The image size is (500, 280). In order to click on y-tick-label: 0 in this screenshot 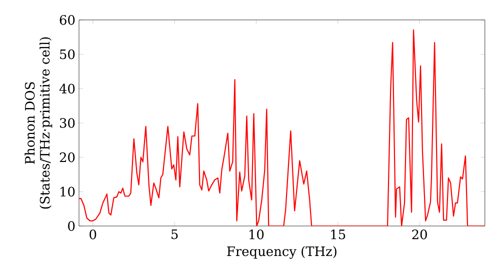, I will do `click(71, 226)`.